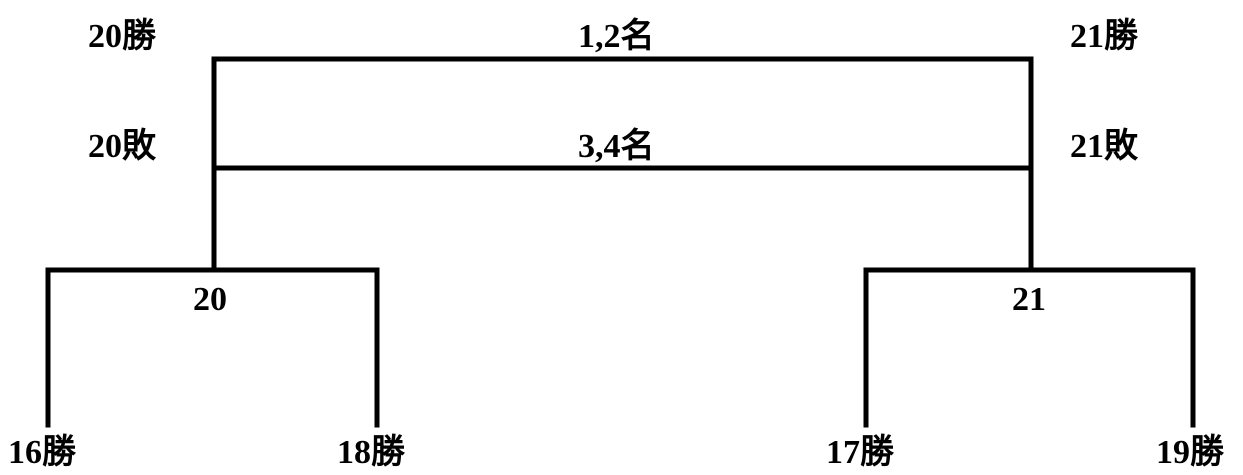 The height and width of the screenshot is (475, 1243). What do you see at coordinates (616, 36) in the screenshot?
I see `final-title: 1,2名` at bounding box center [616, 36].